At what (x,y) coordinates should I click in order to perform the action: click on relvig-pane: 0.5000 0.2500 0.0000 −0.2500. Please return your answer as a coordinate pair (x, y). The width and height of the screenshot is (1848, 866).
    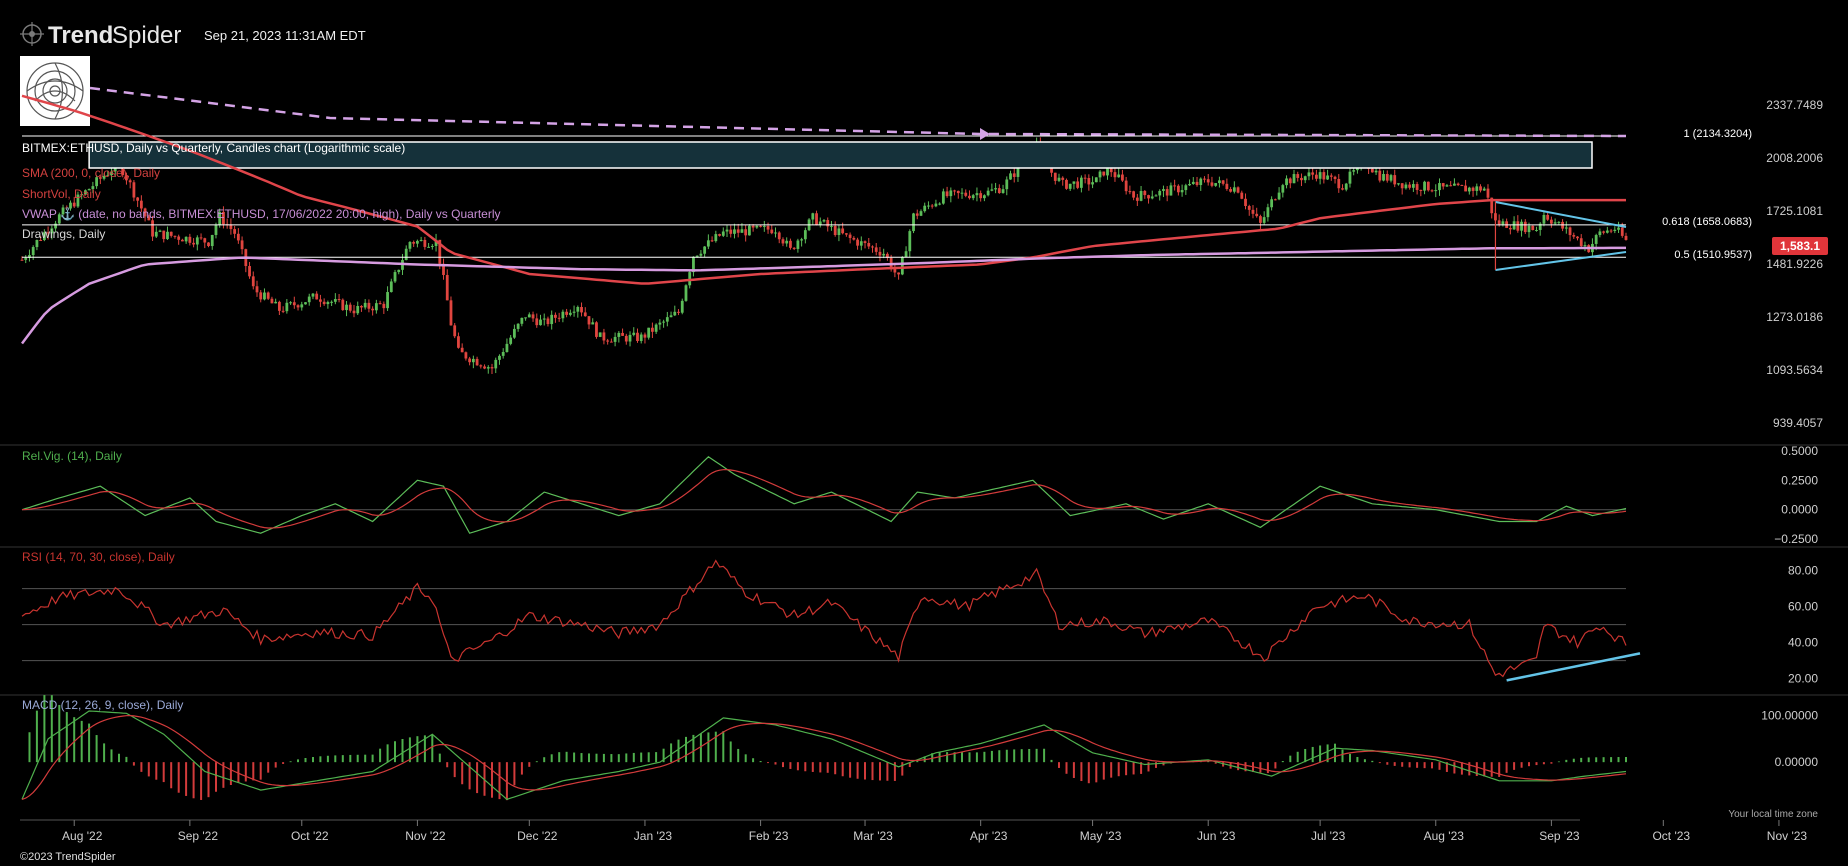
    Looking at the image, I should click on (919, 495).